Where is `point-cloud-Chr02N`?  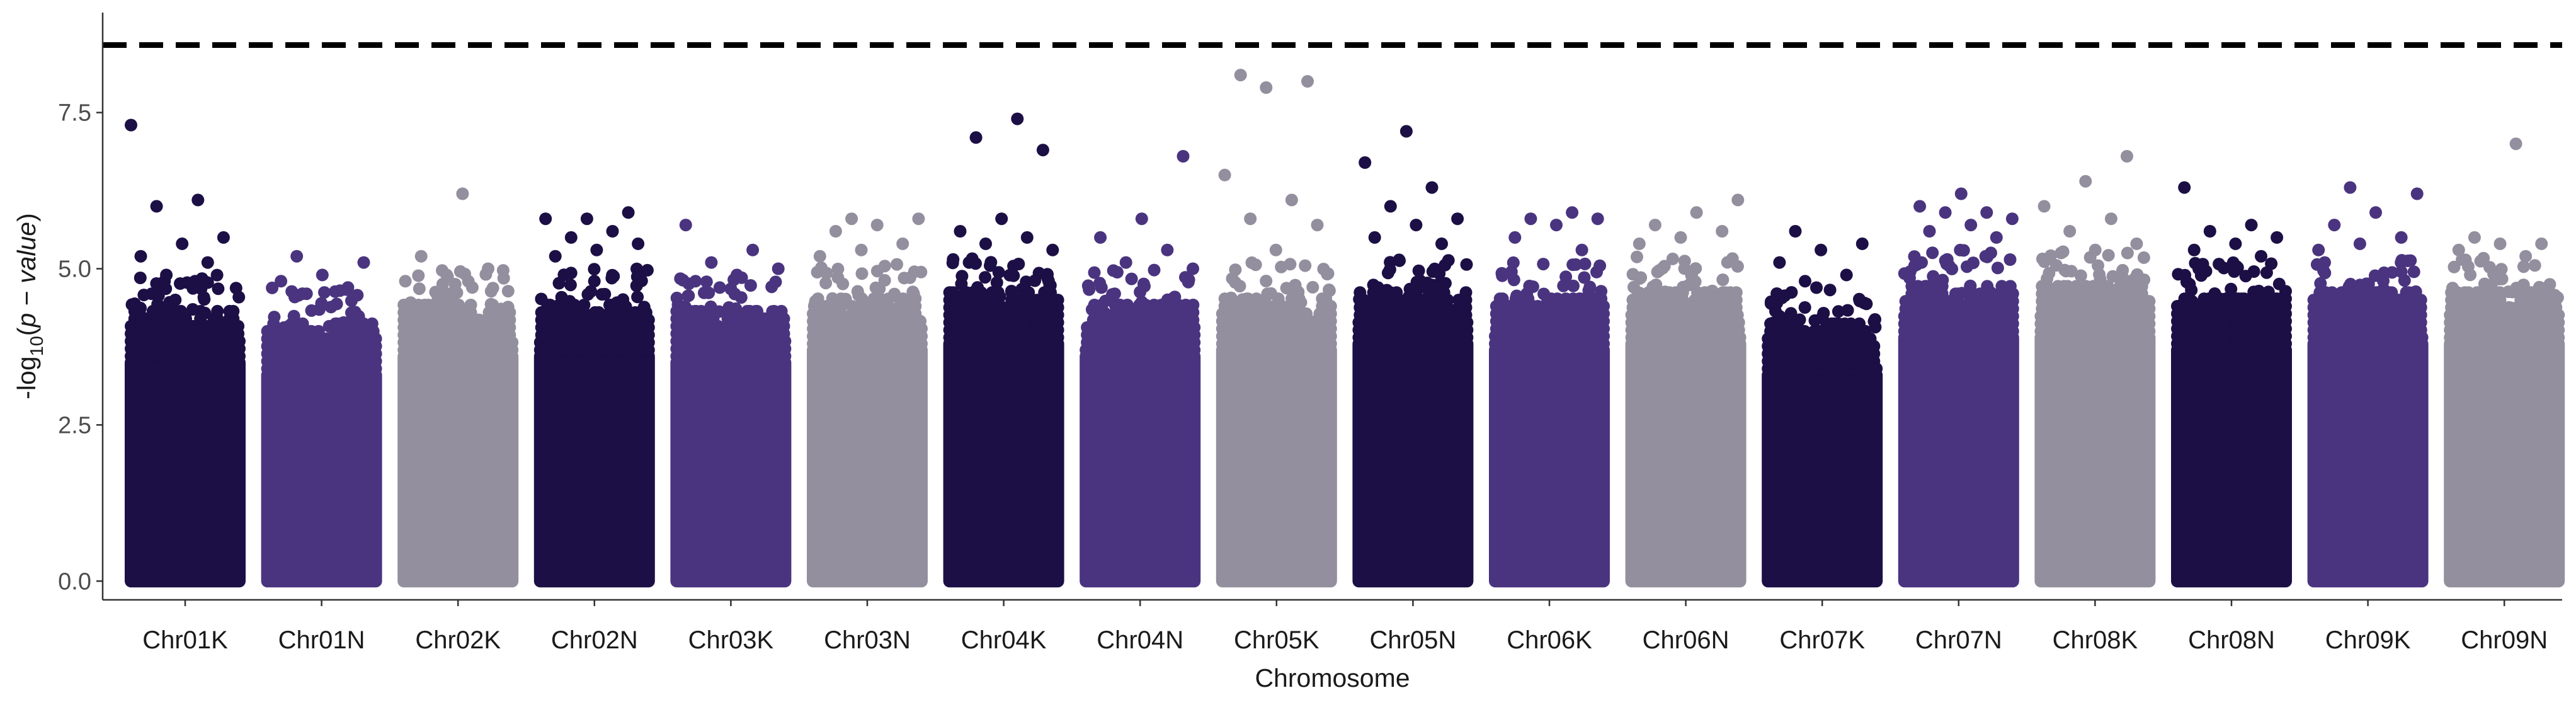
point-cloud-Chr02N is located at coordinates (594, 469).